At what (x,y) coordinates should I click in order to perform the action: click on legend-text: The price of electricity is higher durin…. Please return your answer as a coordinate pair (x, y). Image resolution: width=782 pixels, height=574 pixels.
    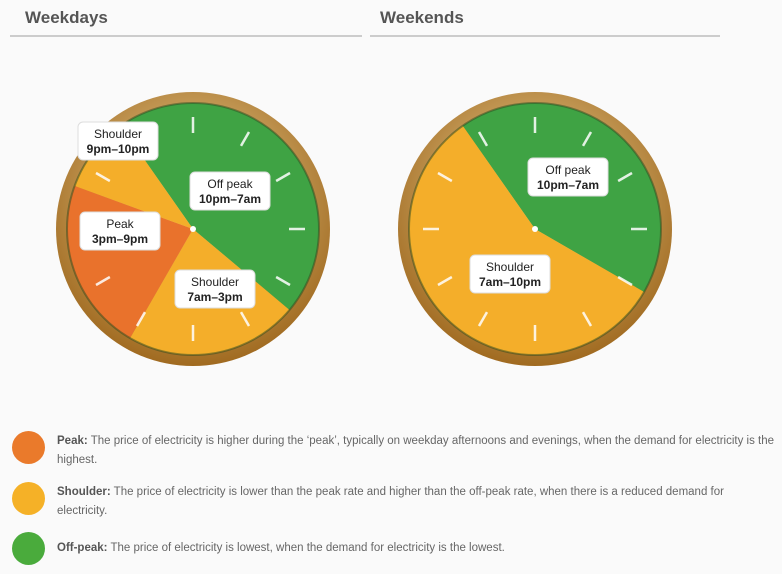
    Looking at the image, I should click on (416, 450).